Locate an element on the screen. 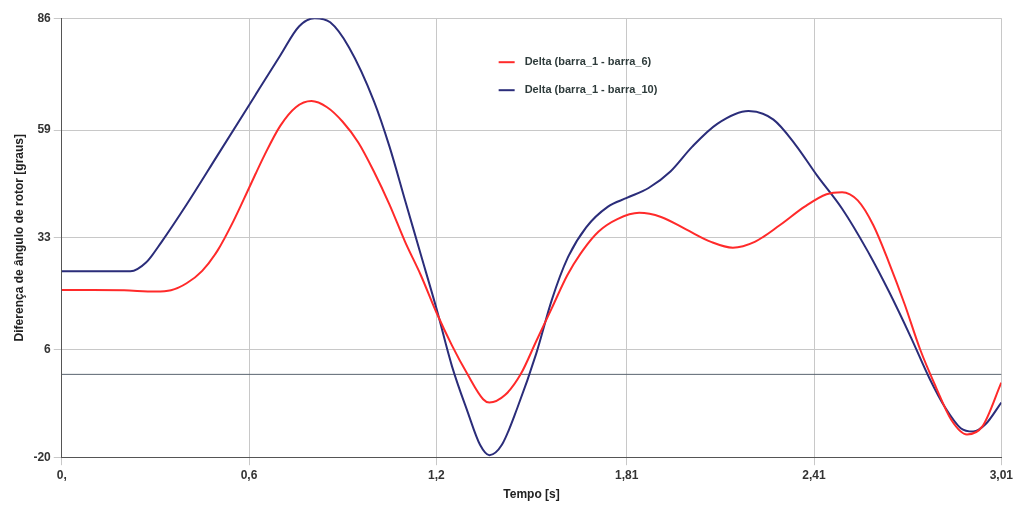  x-tick-label: 1,81 is located at coordinates (627, 474).